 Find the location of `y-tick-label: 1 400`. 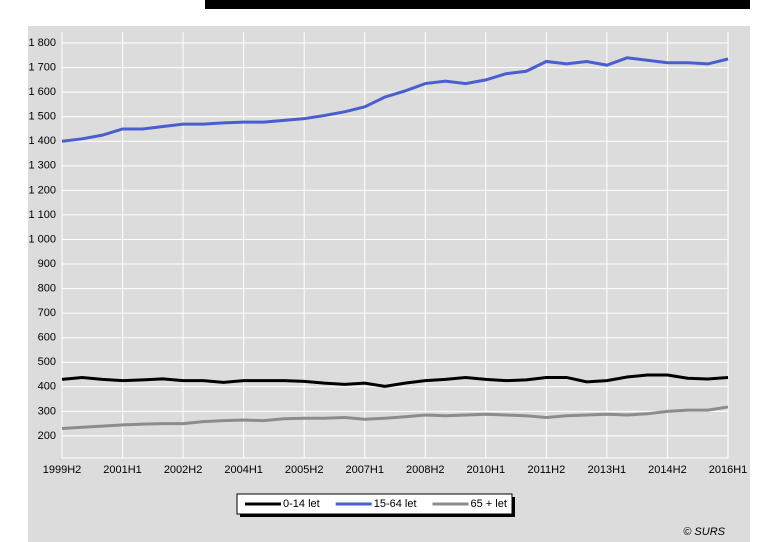

y-tick-label: 1 400 is located at coordinates (42, 141).